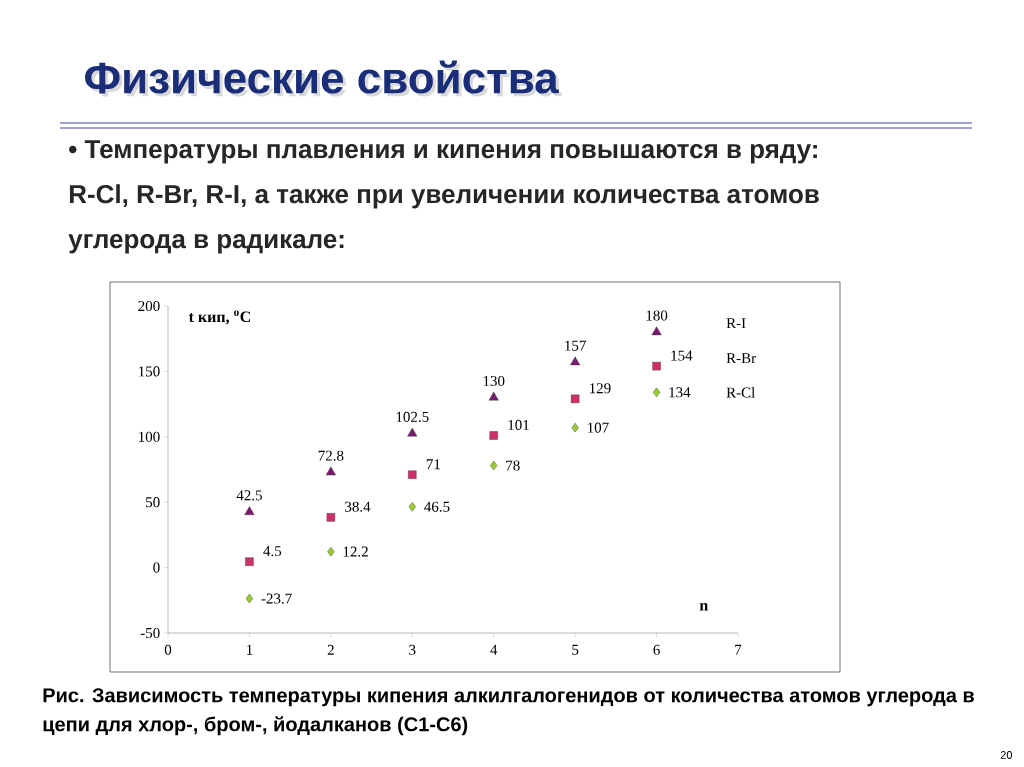  Describe the element at coordinates (249, 495) in the screenshot. I see `data-label: 42.5` at that location.